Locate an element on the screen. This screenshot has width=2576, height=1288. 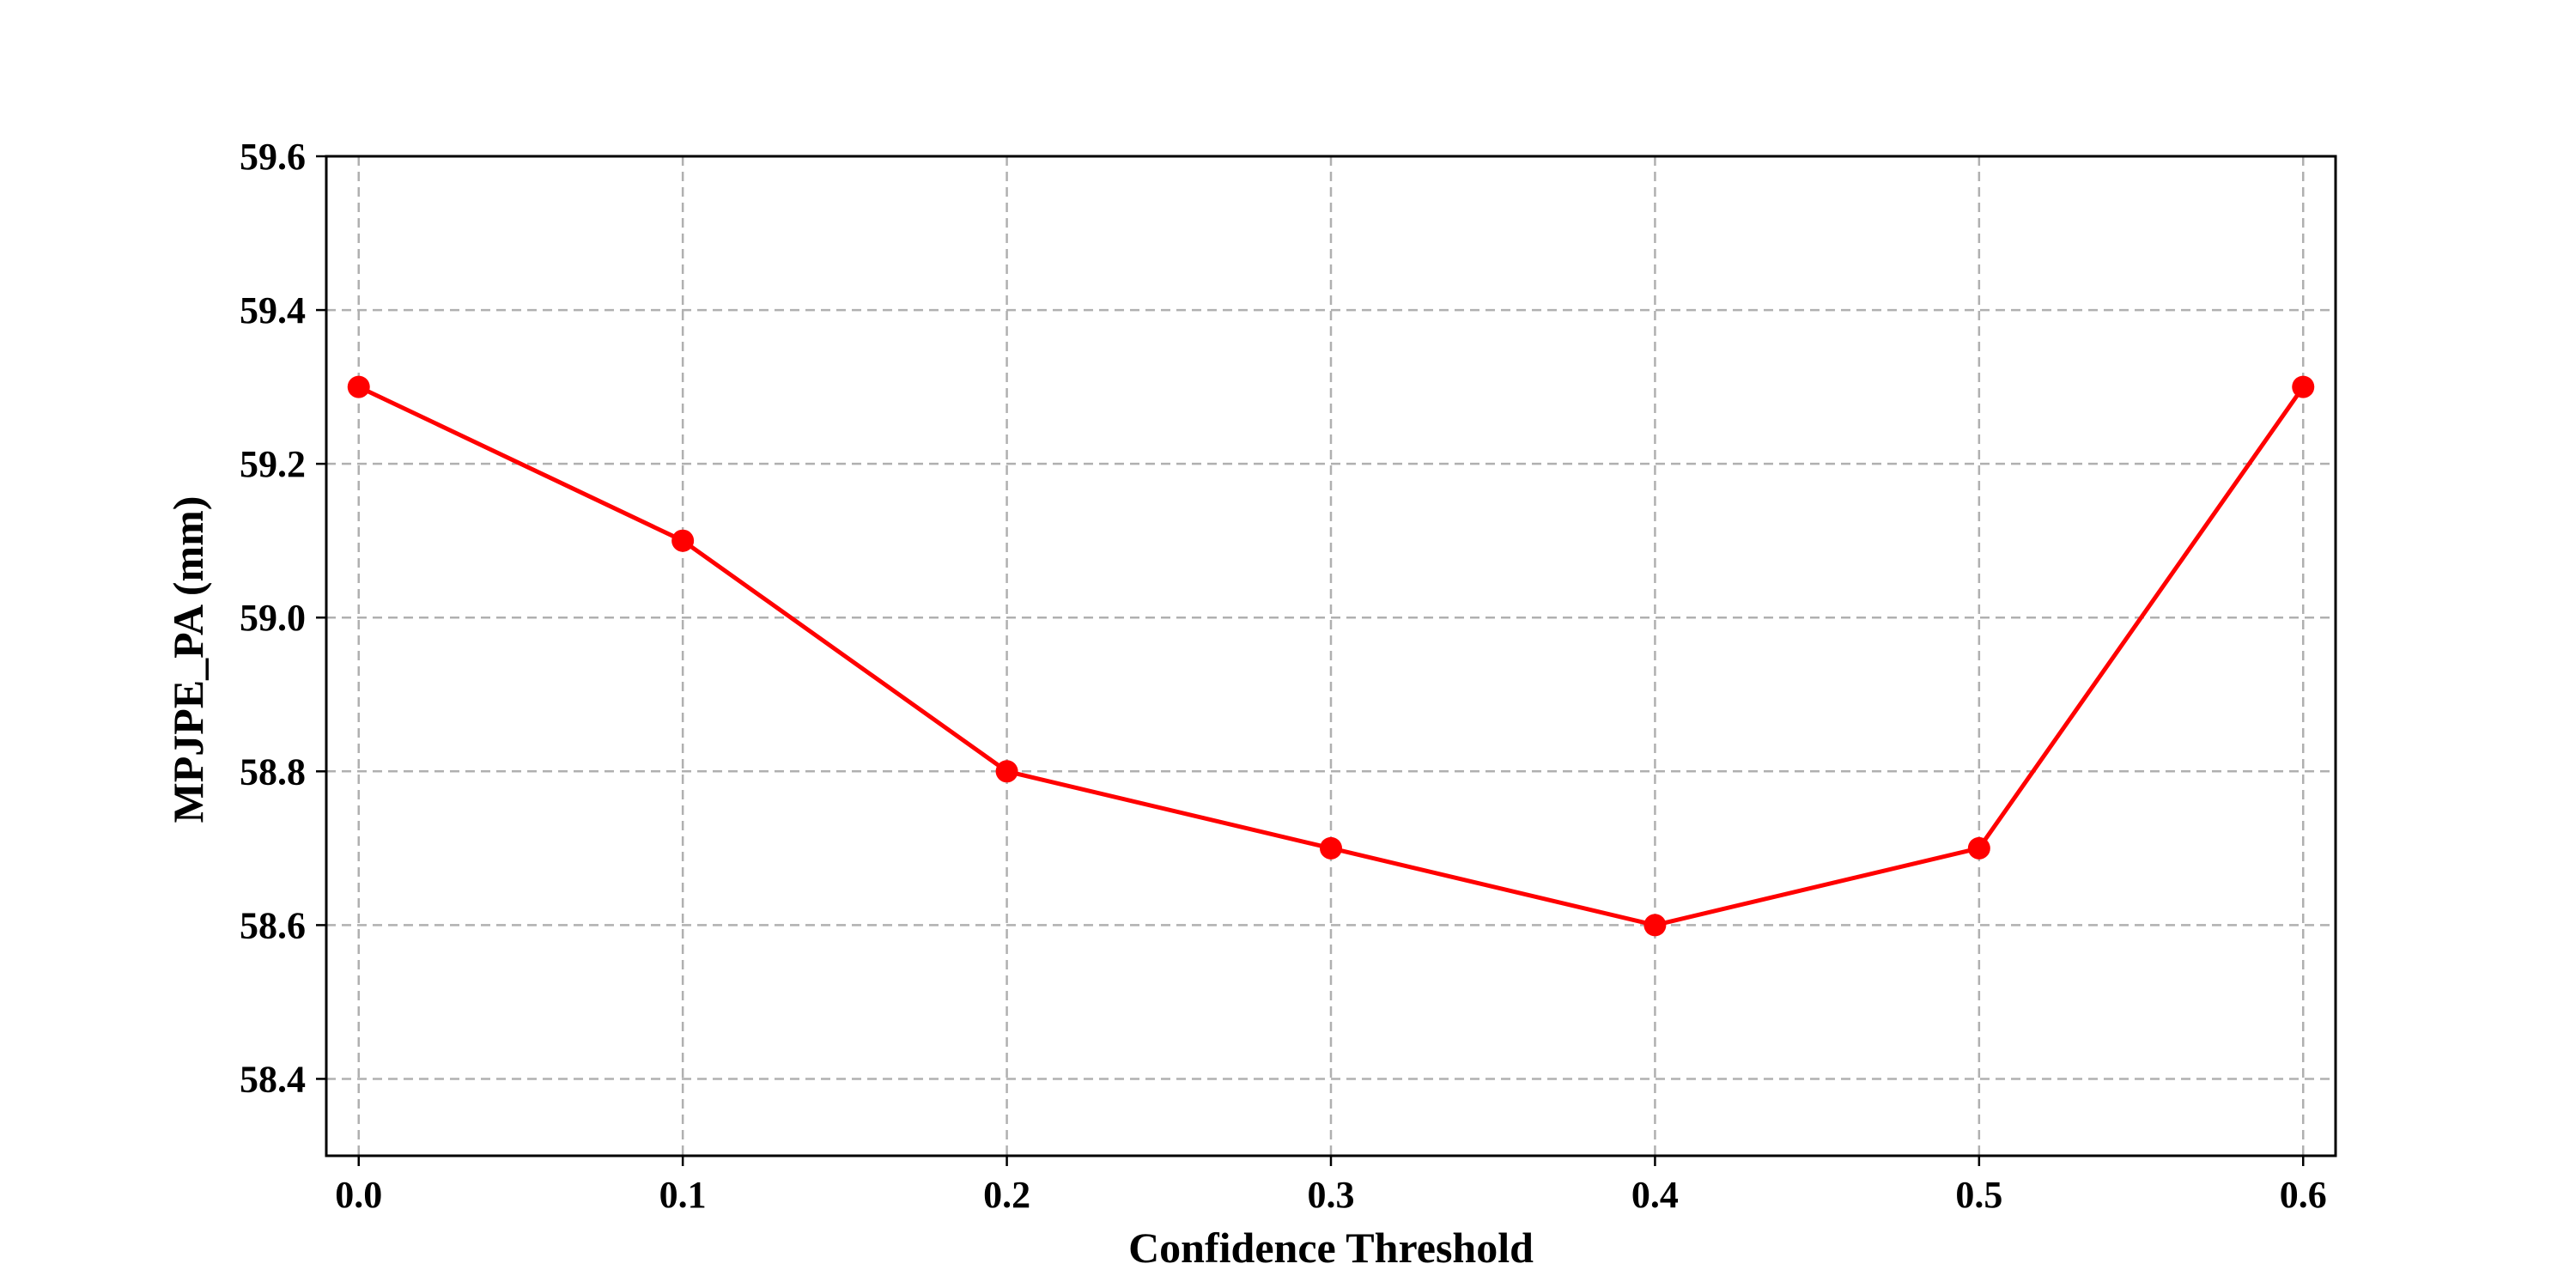
y-tick-label: 58.8 is located at coordinates (273, 771).